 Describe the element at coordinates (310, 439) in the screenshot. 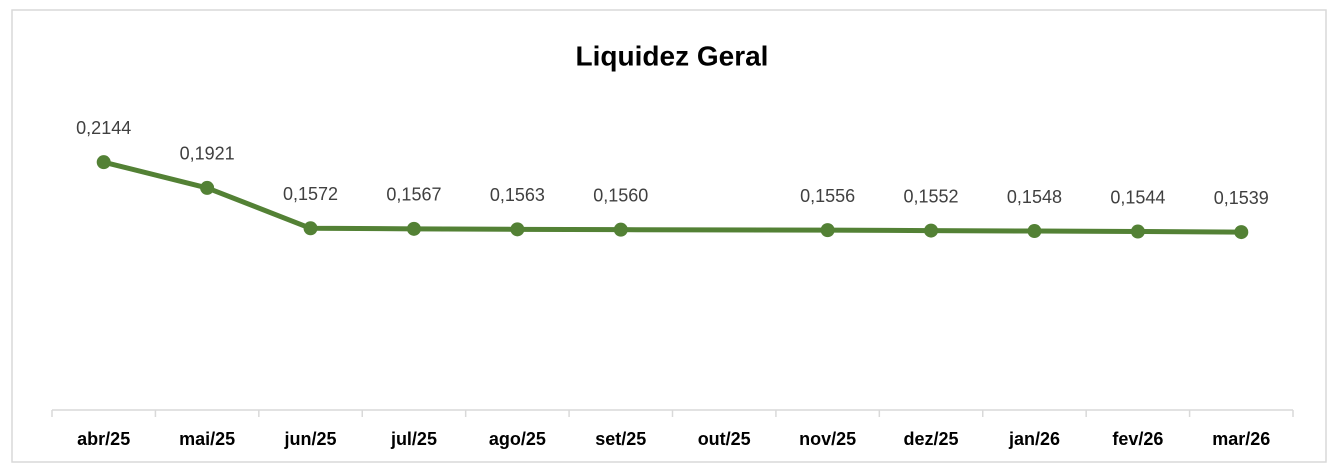

I see `x-tick-label: jun/25` at that location.